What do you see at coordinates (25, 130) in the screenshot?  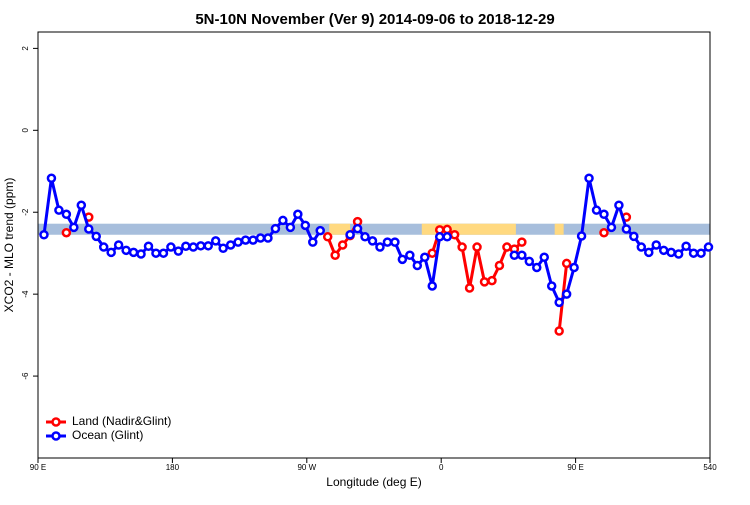 I see `y-tick-label: 0` at bounding box center [25, 130].